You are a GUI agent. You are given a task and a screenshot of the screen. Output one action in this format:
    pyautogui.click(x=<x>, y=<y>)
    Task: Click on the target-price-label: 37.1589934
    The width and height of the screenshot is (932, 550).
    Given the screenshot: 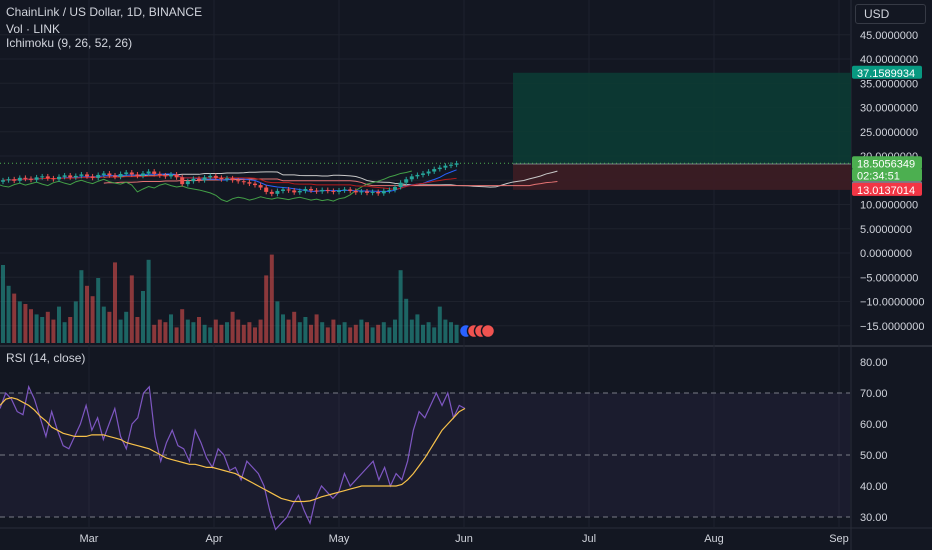 What is the action you would take?
    pyautogui.click(x=886, y=74)
    